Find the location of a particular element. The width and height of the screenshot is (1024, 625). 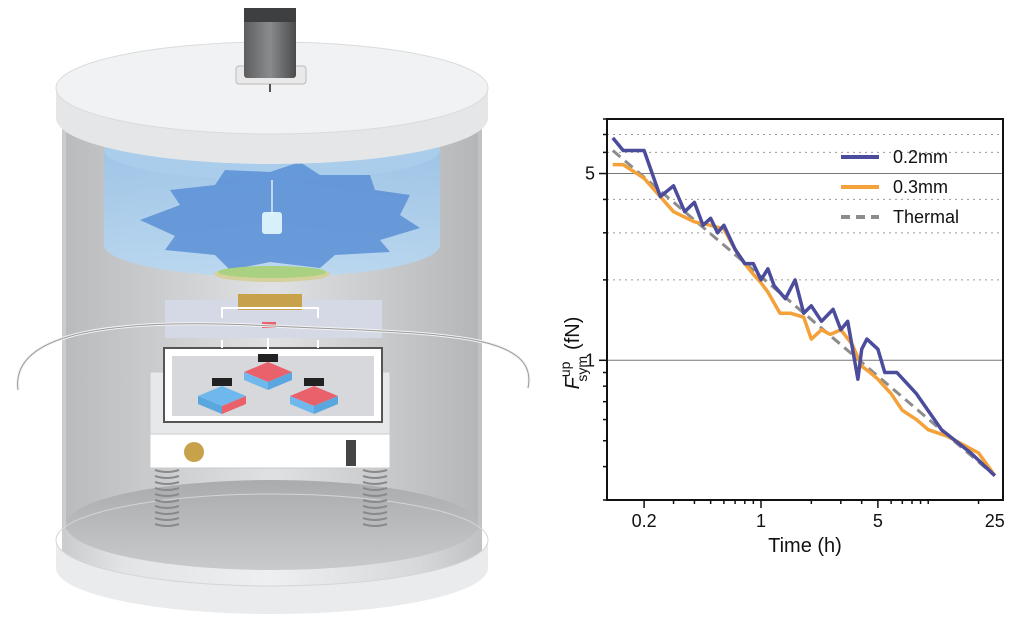

y-axis-unit: (fN) is located at coordinates (573, 333).